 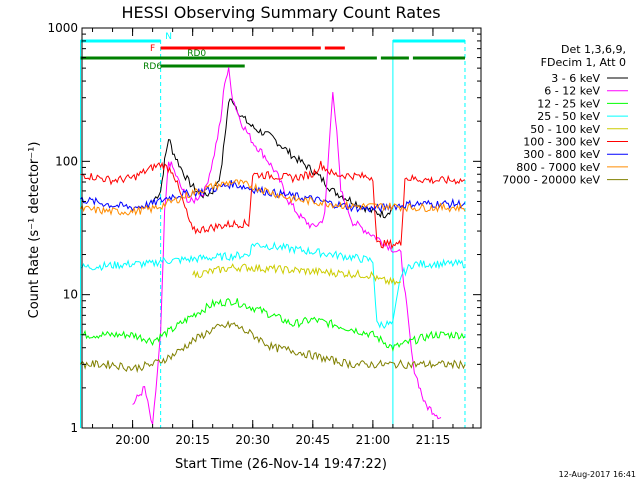 What do you see at coordinates (62, 28) in the screenshot?
I see `y-tick-label: 1000` at bounding box center [62, 28].